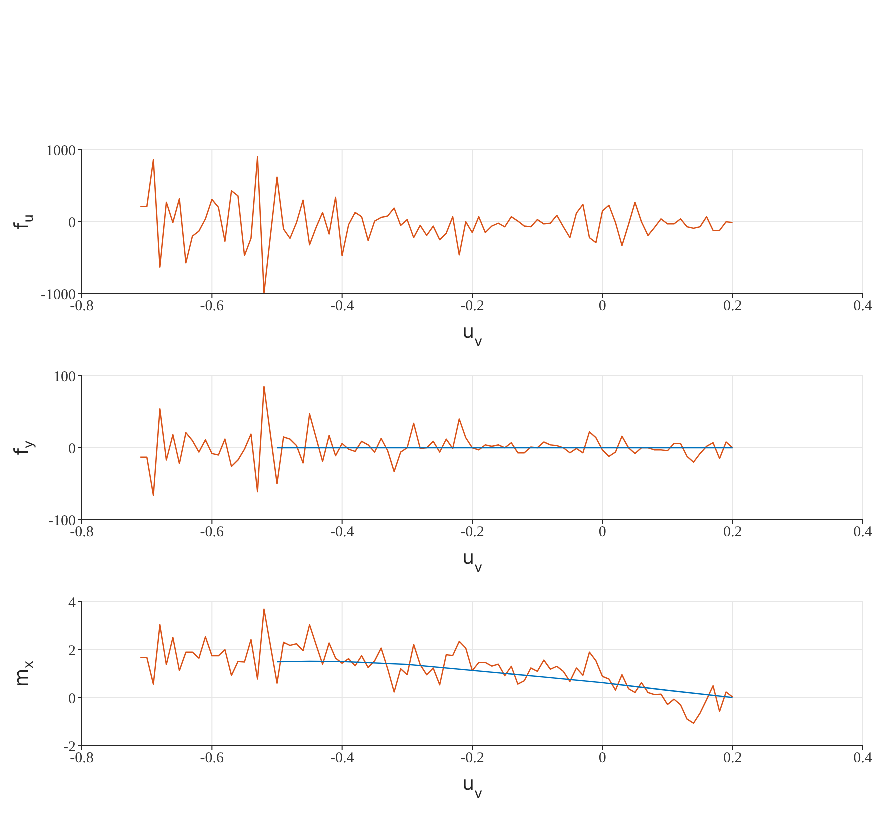 The image size is (876, 824). Describe the element at coordinates (65, 377) in the screenshot. I see `y-tick-label: 100` at that location.